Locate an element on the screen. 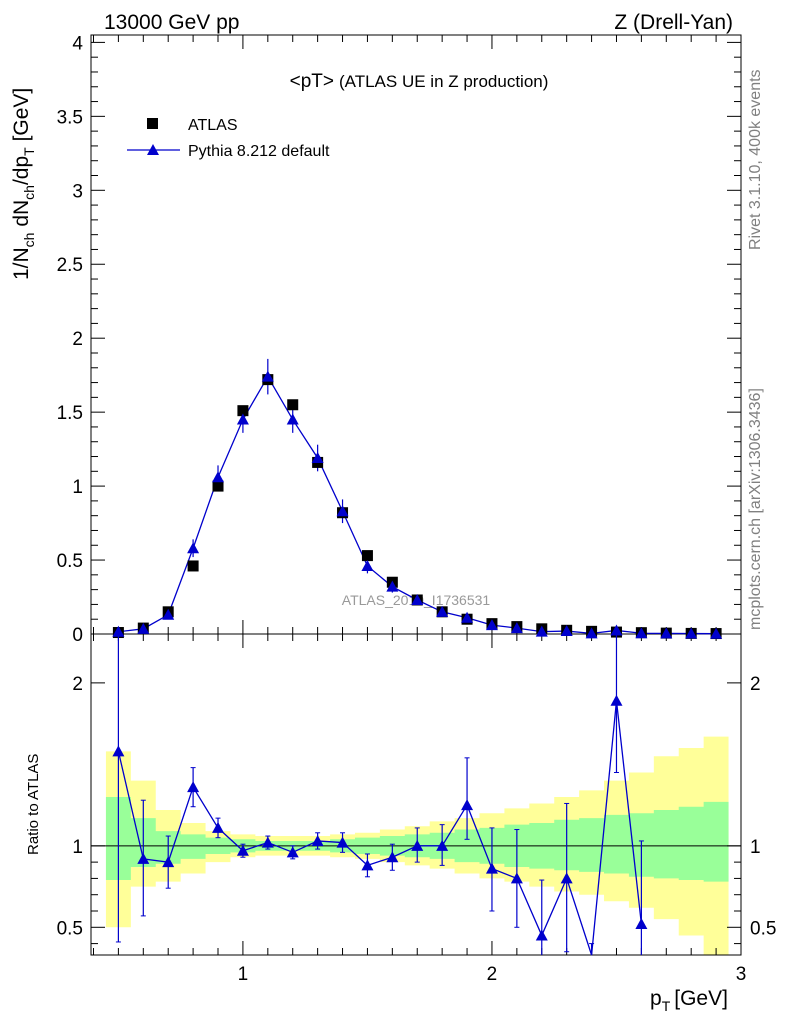 Image resolution: width=786 pixels, height=1024 pixels. header-left: 13000 GeV pp is located at coordinates (171, 22).